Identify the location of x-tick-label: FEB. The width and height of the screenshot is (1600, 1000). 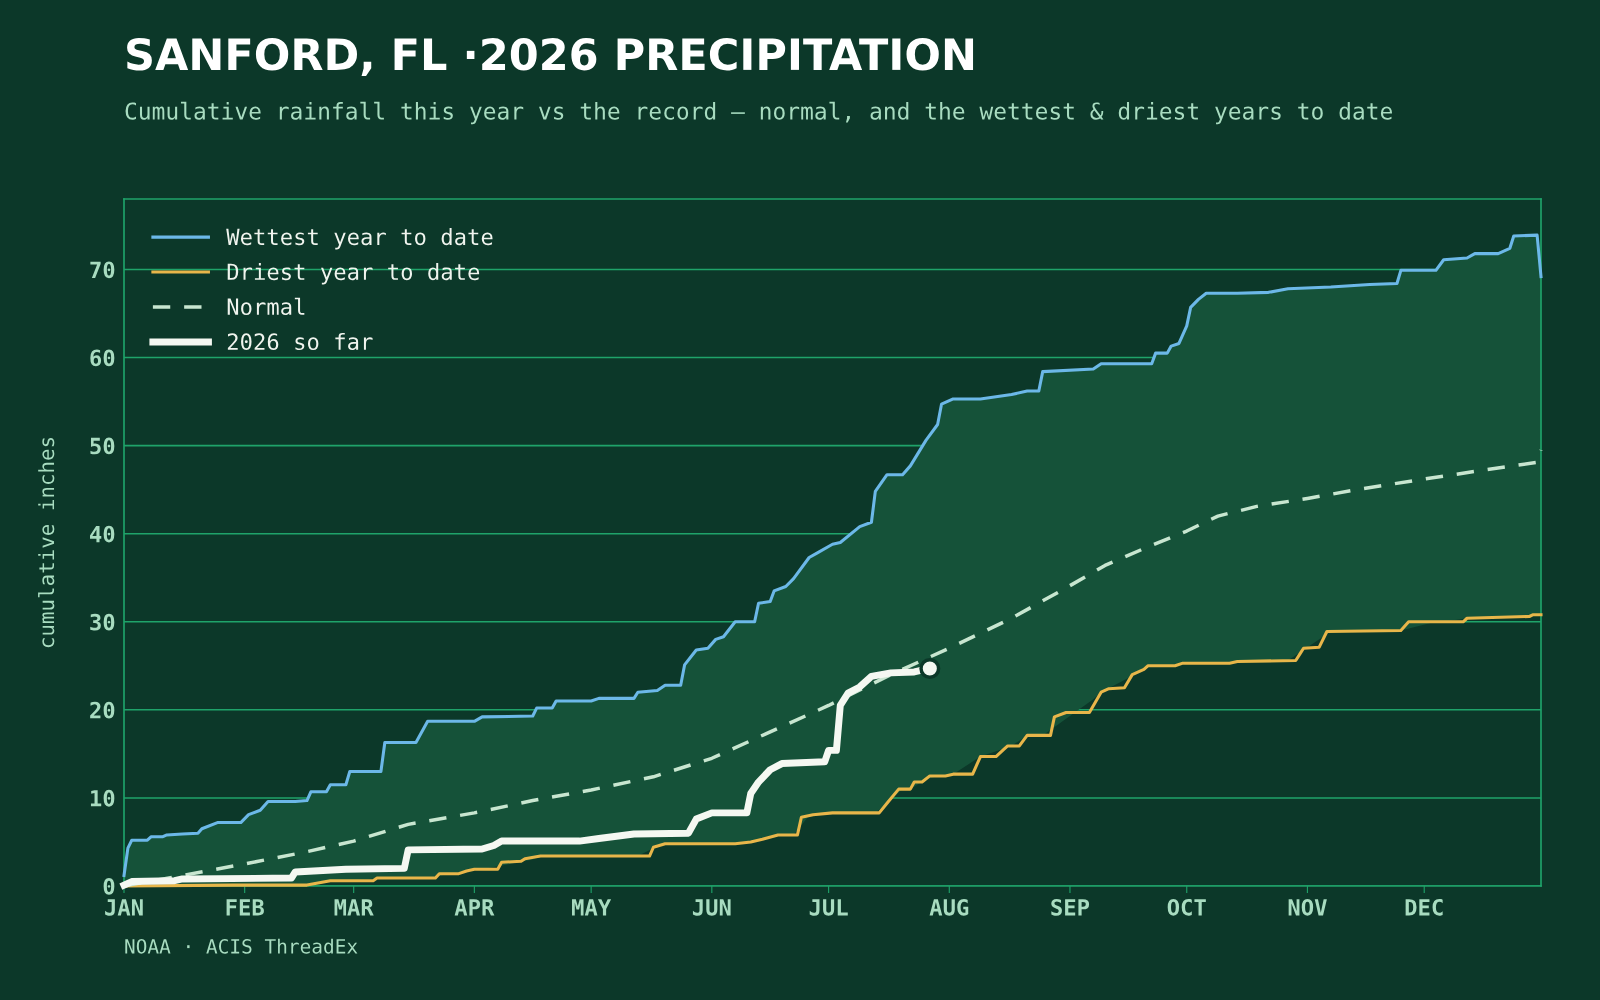
(245, 907).